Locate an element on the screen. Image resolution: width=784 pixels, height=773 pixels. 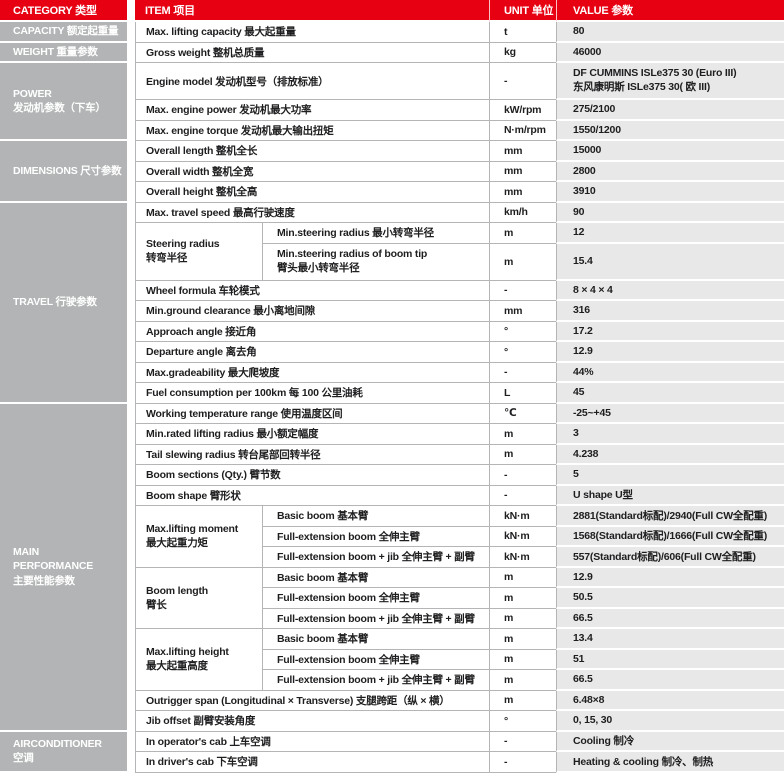
item-cell: Max. engine power 发动机最大功率 is located at coordinates (312, 110).